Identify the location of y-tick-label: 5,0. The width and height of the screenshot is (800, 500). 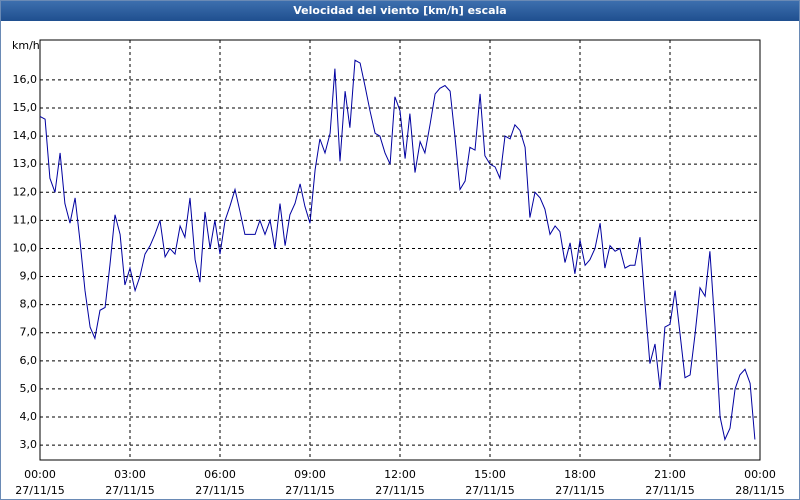
(29, 388).